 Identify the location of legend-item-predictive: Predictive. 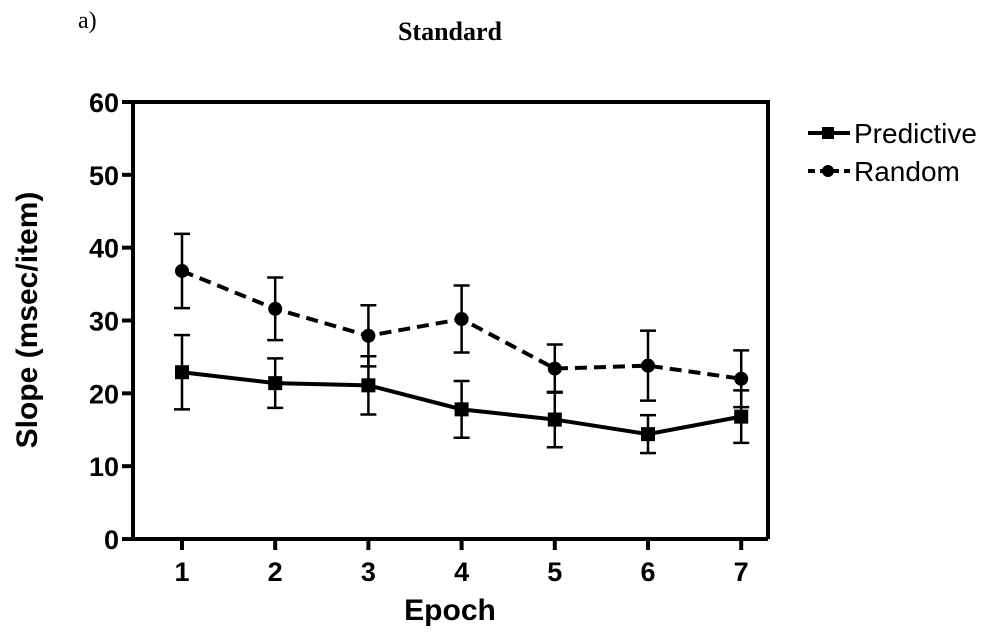
(892, 133).